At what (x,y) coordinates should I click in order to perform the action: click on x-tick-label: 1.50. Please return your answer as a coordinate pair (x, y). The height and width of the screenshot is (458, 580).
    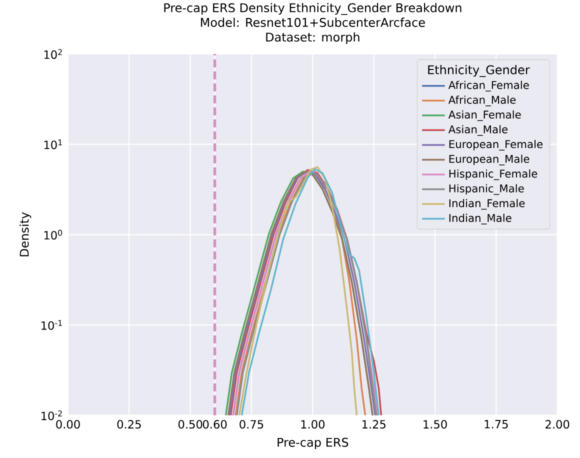
    Looking at the image, I should click on (435, 424).